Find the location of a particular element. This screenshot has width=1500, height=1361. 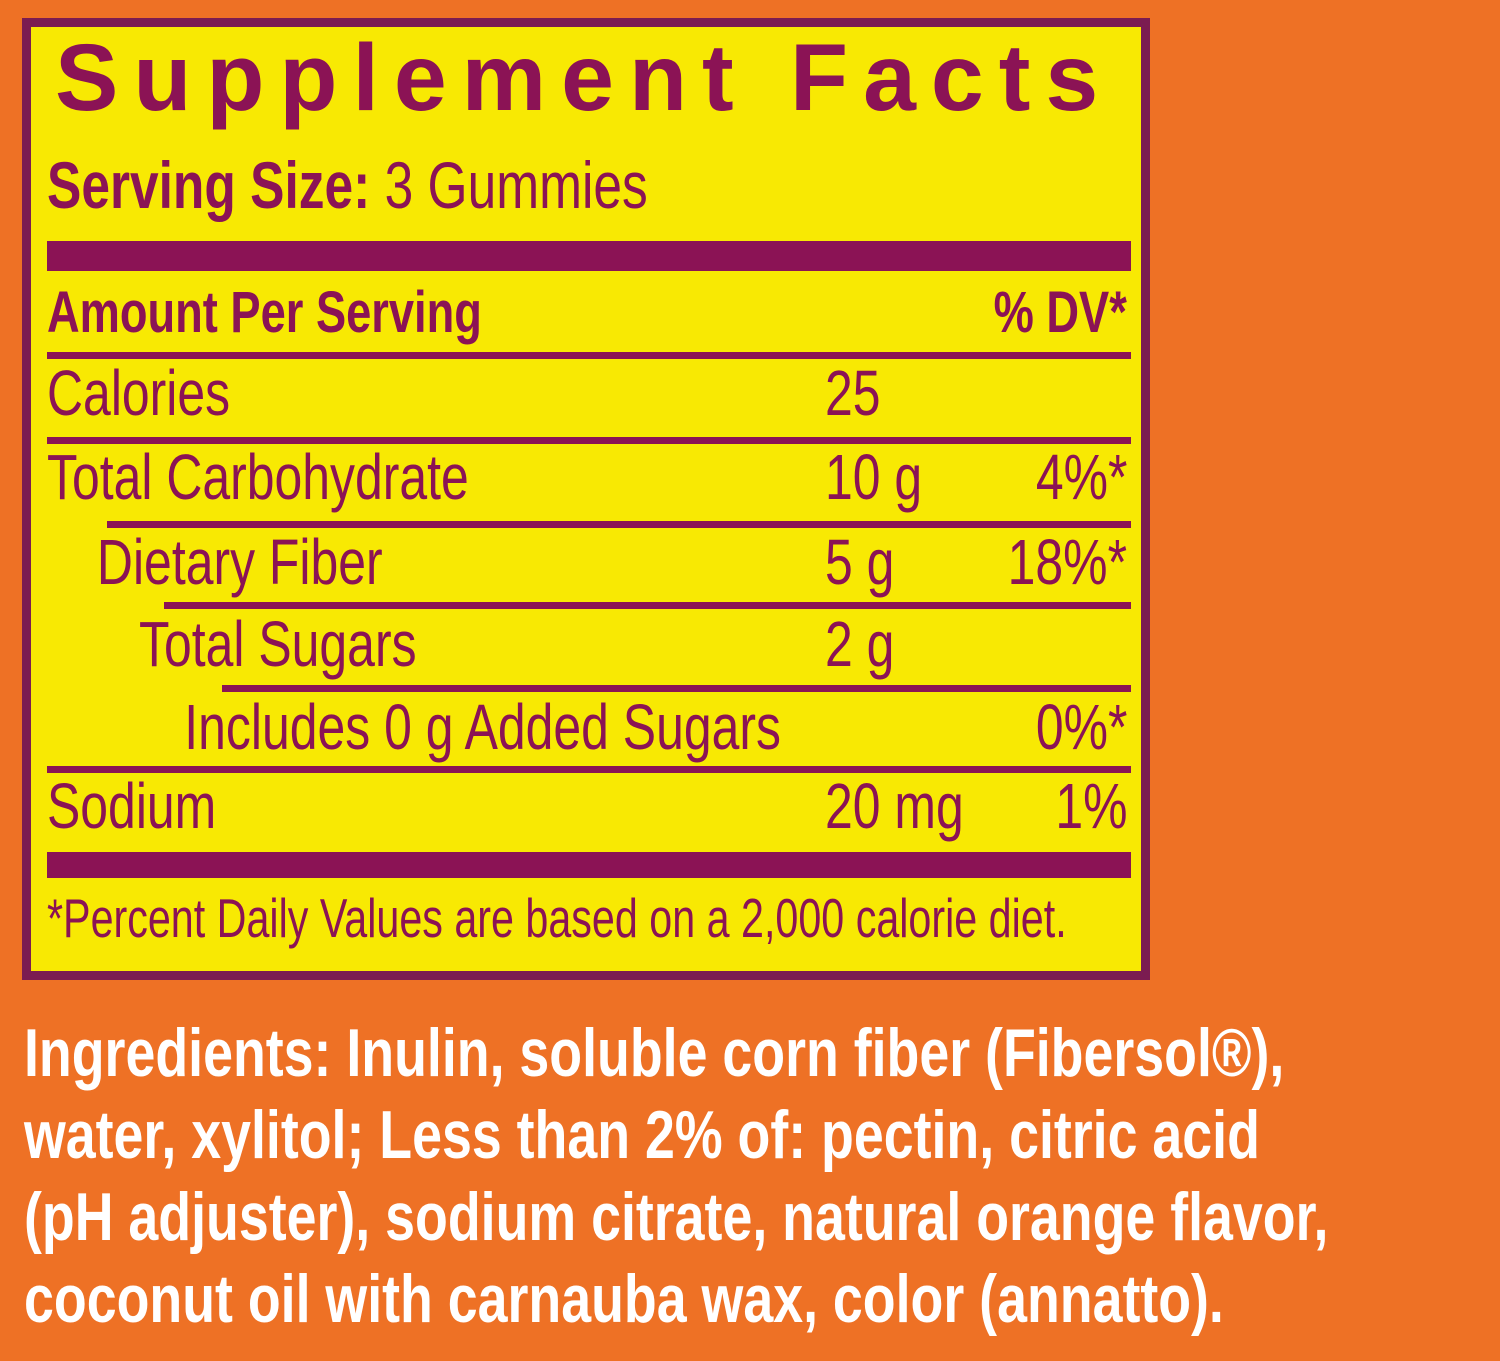

row-amount: 5 g is located at coordinates (860, 562).